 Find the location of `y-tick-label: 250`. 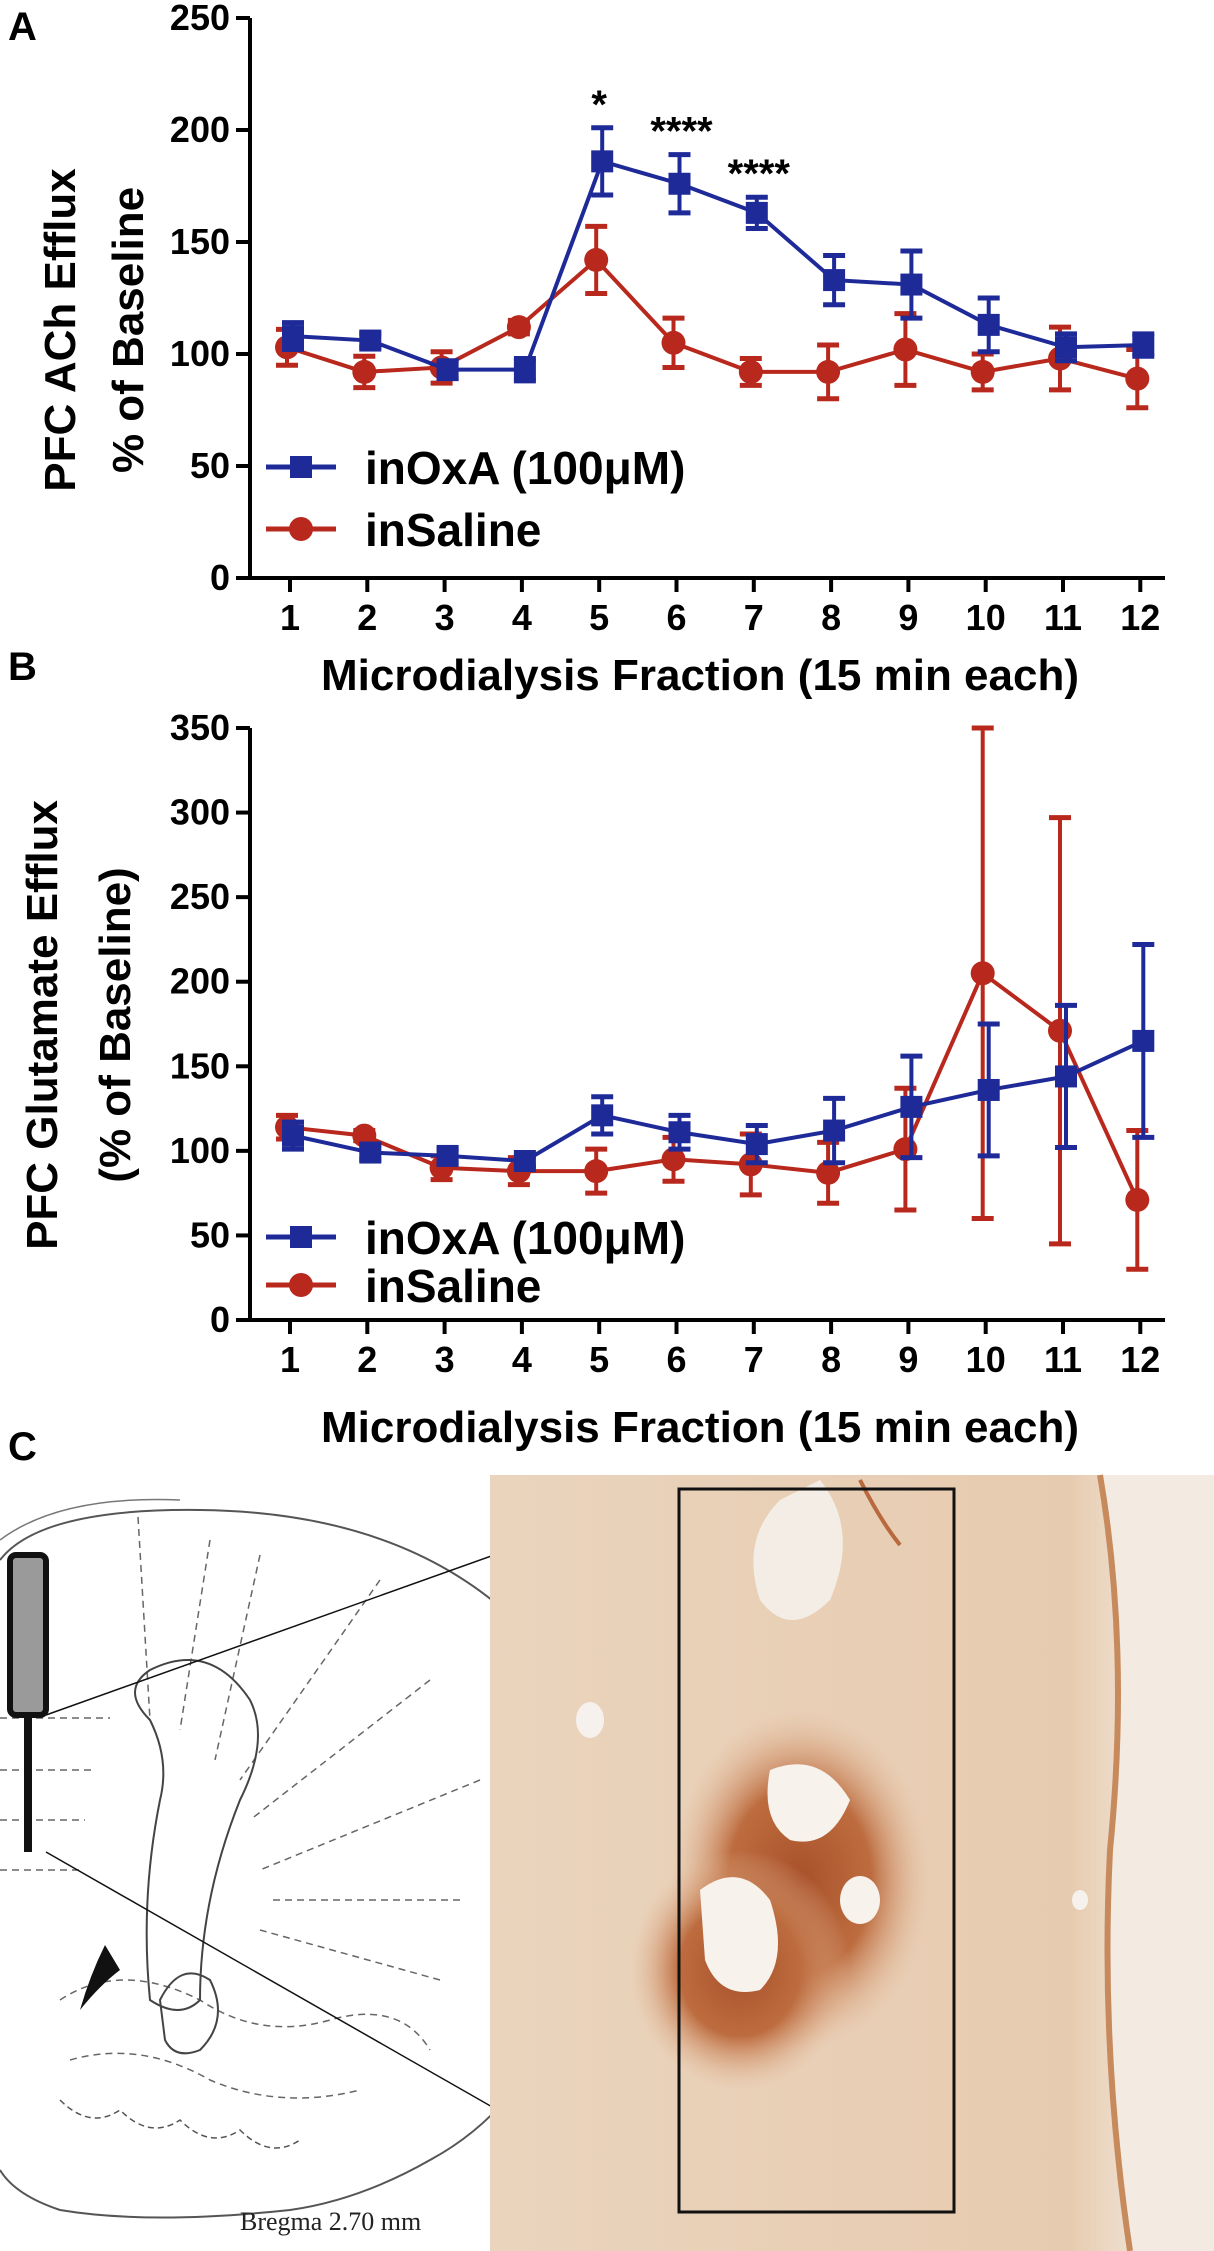

y-tick-label: 250 is located at coordinates (200, 896).